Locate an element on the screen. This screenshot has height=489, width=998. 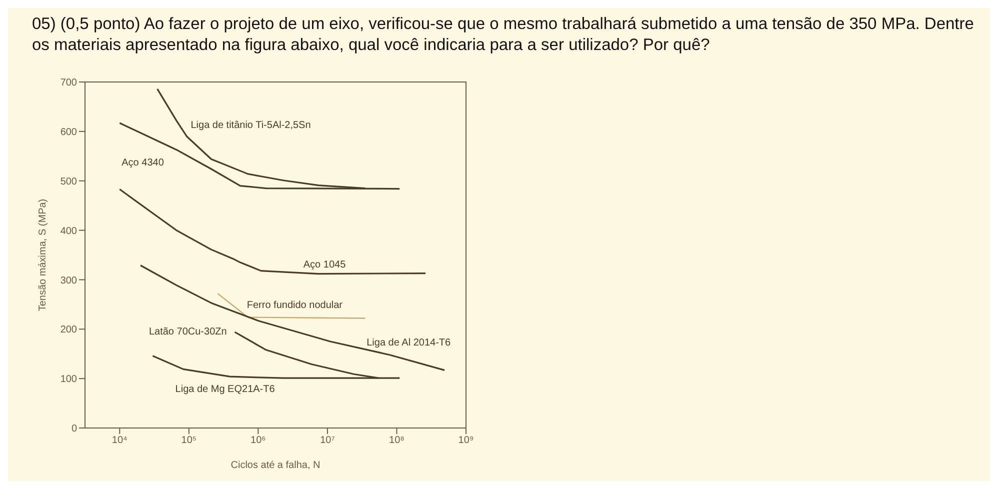
series-label: Liga de titânio Ti-5Al-2,5Sn is located at coordinates (250, 126).